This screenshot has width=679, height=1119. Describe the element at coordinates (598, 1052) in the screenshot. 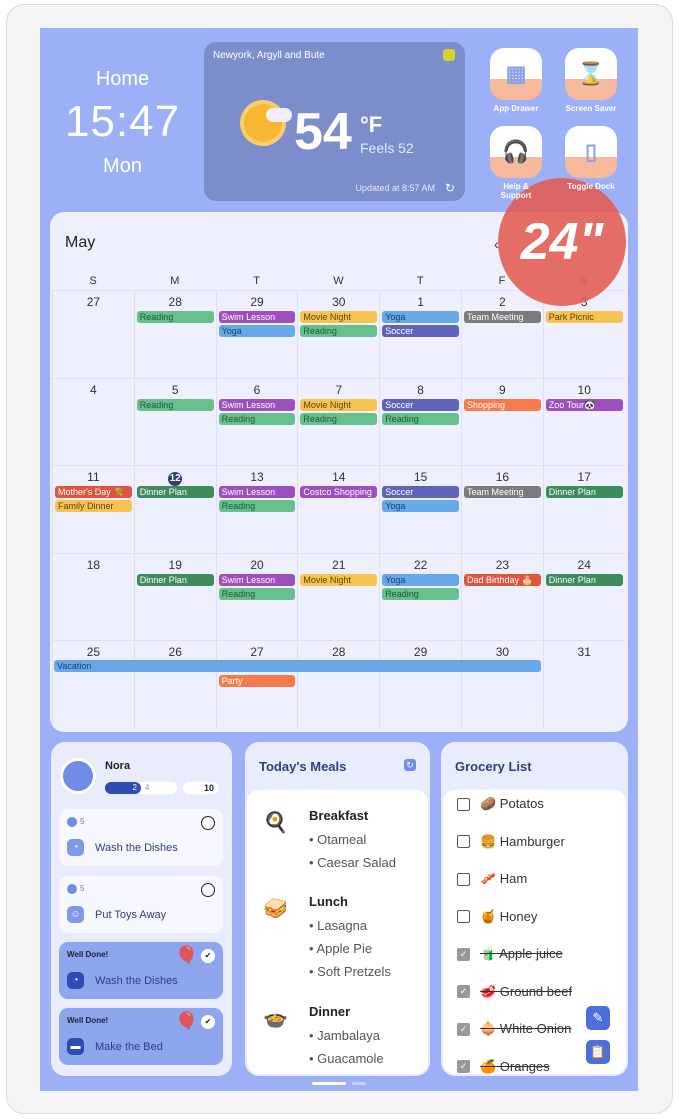

I see `clipboard-icon: 📋` at that location.